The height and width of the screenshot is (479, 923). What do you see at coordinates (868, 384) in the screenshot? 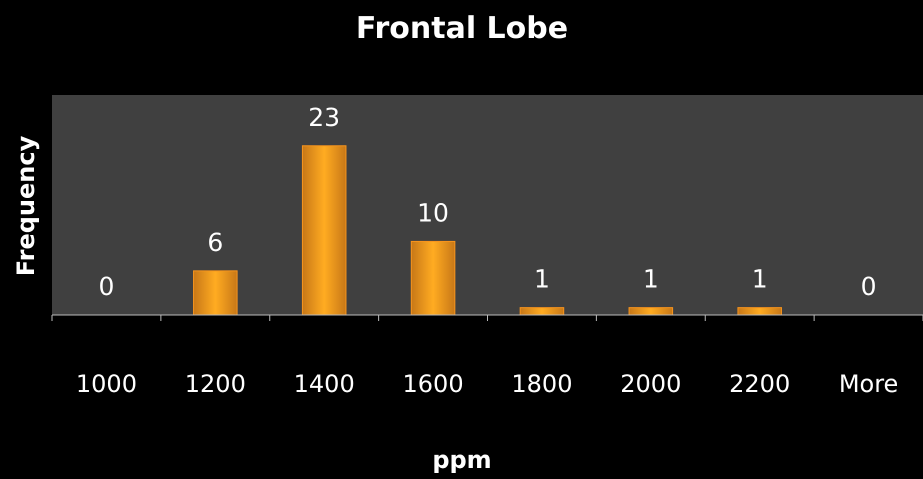
I see `x-tick-label: More` at bounding box center [868, 384].